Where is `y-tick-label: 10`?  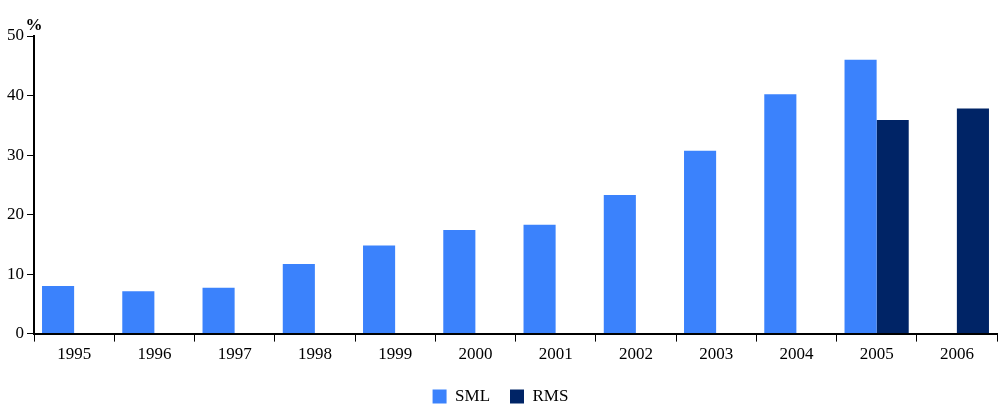
y-tick-label: 10 is located at coordinates (15, 273).